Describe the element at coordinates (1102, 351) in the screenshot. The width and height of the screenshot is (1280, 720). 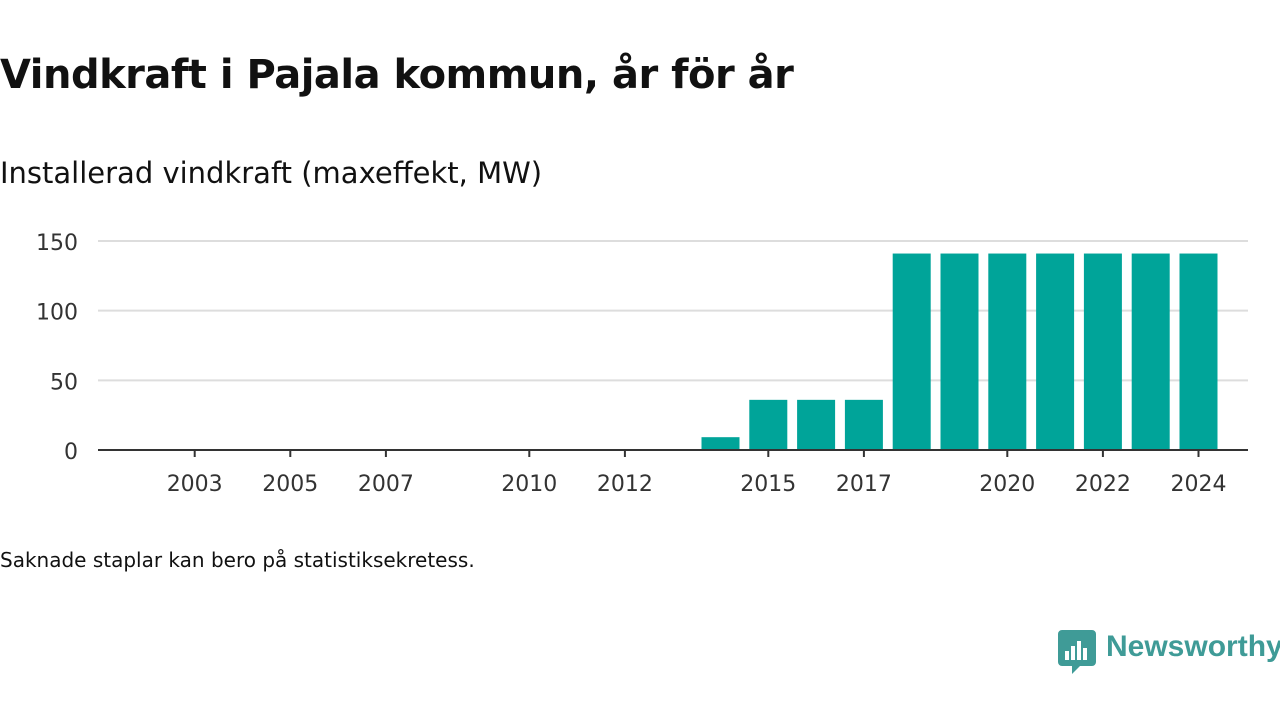
I see `bar-2022` at that location.